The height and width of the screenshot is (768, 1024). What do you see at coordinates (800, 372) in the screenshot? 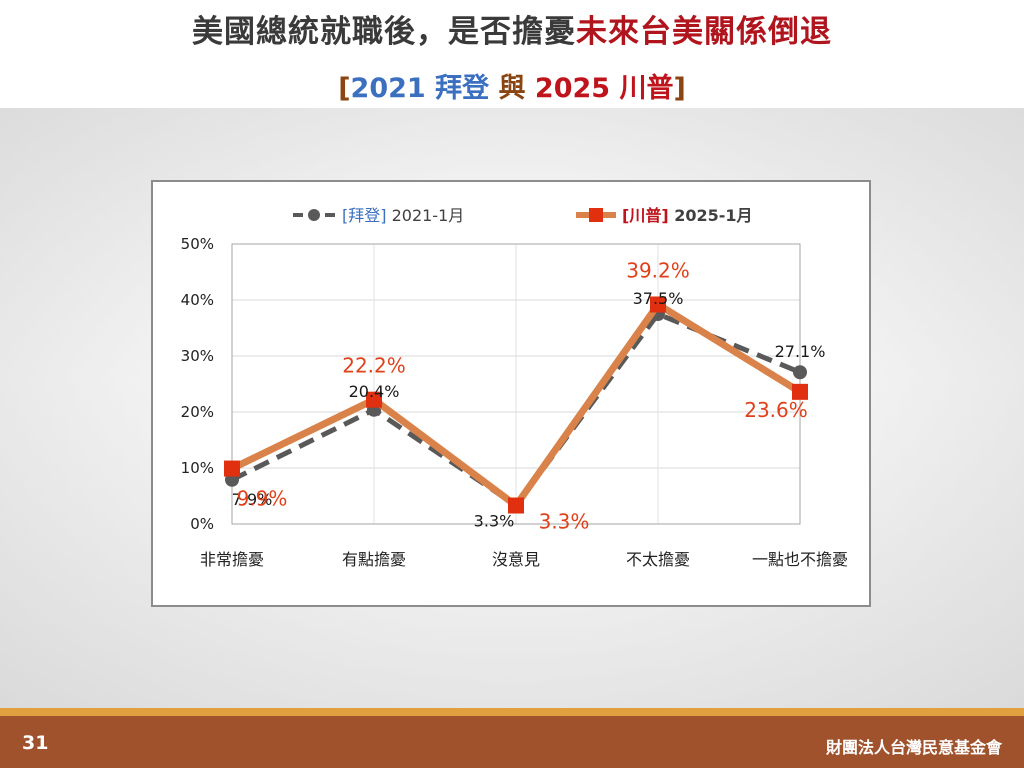
I see `series-biden-point` at bounding box center [800, 372].